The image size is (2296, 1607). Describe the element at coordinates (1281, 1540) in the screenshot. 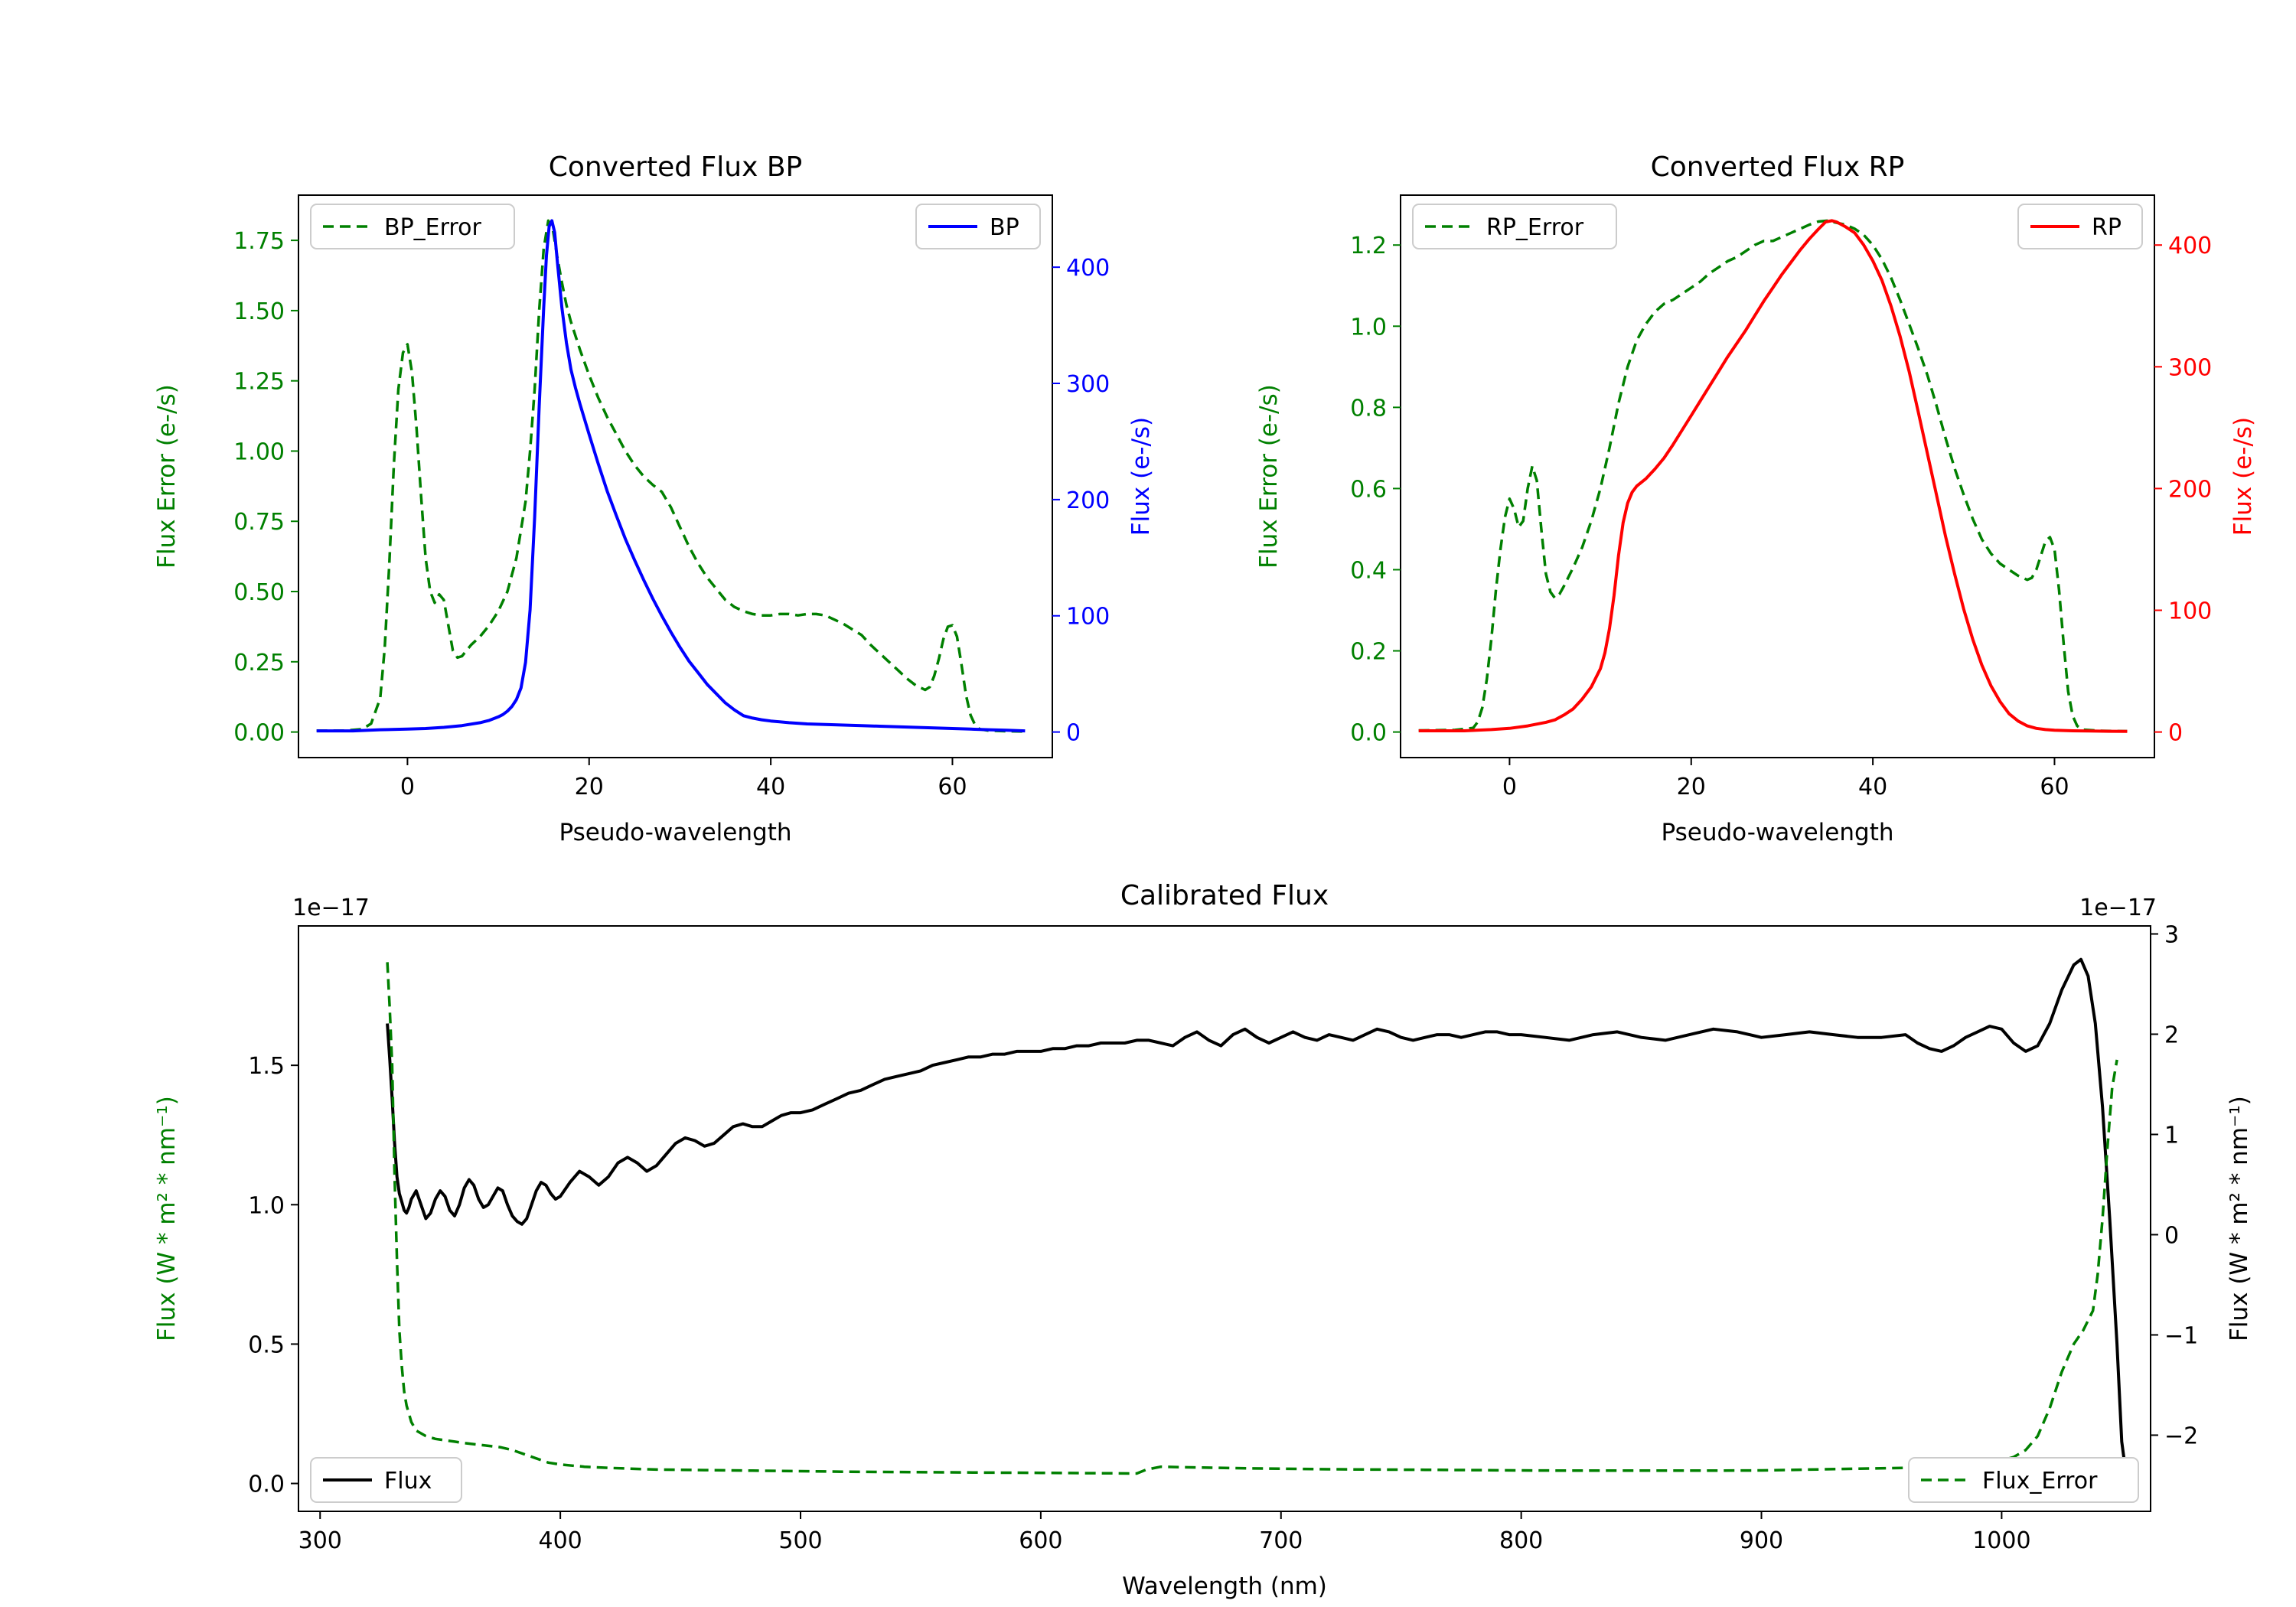

I see `x-tick-label: 700` at that location.